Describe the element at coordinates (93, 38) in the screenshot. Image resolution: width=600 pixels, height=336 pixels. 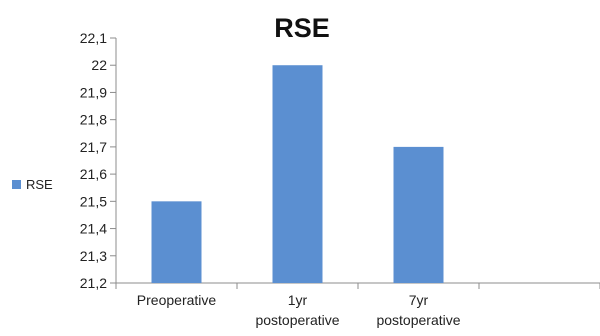
I see `y-tick-label: 22,1` at that location.